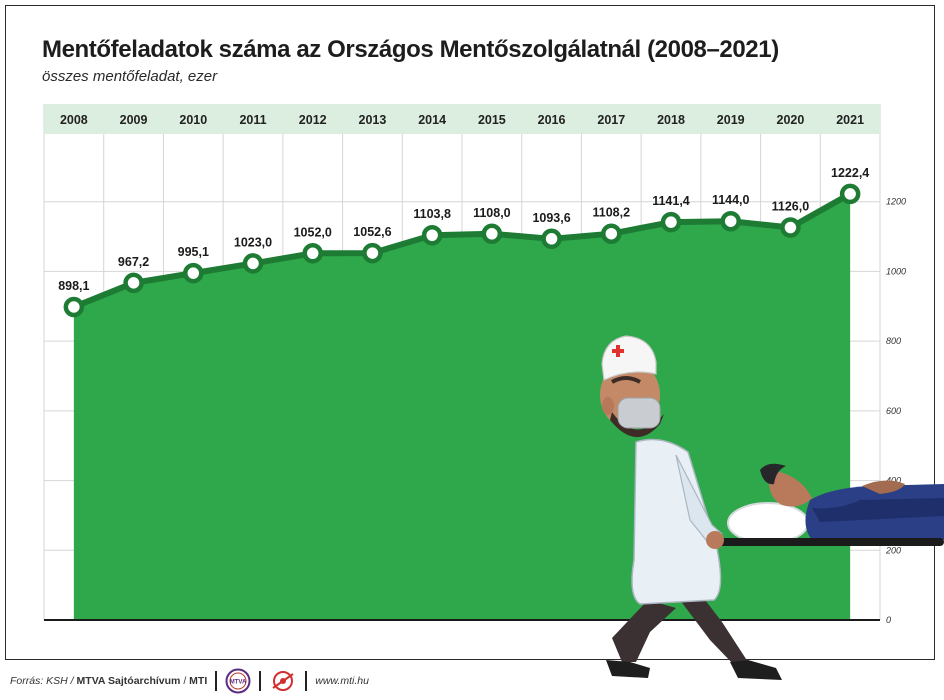 This screenshot has height=700, width=944. Describe the element at coordinates (432, 214) in the screenshot. I see `data-label: 1103,8` at that location.